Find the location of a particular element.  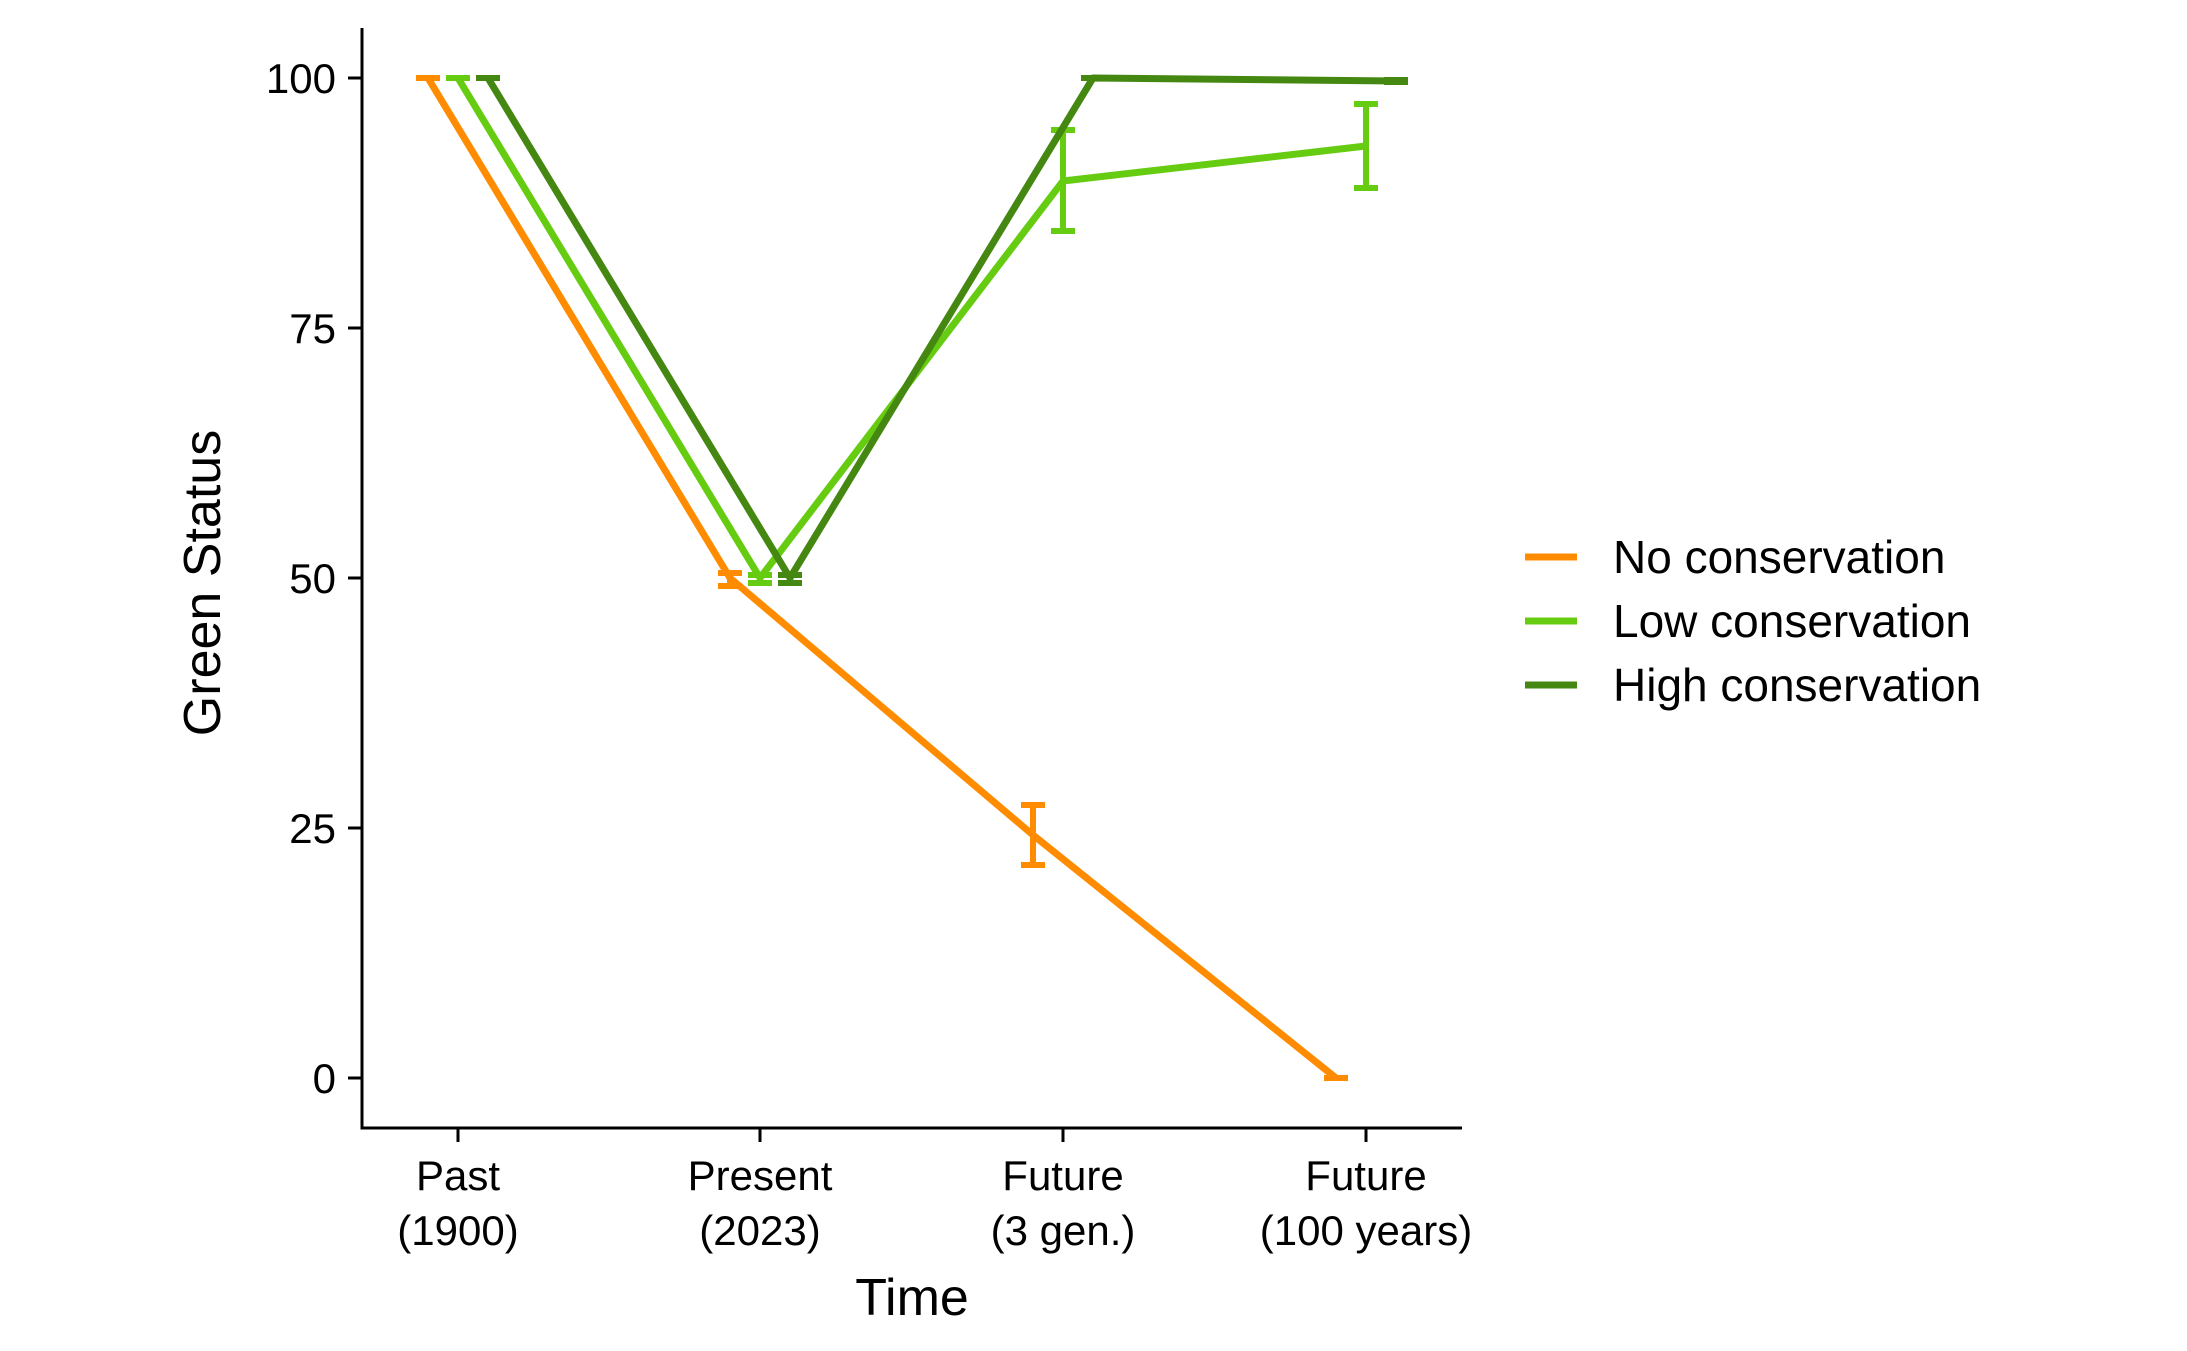

y-tick-label: 75 is located at coordinates (312, 328).